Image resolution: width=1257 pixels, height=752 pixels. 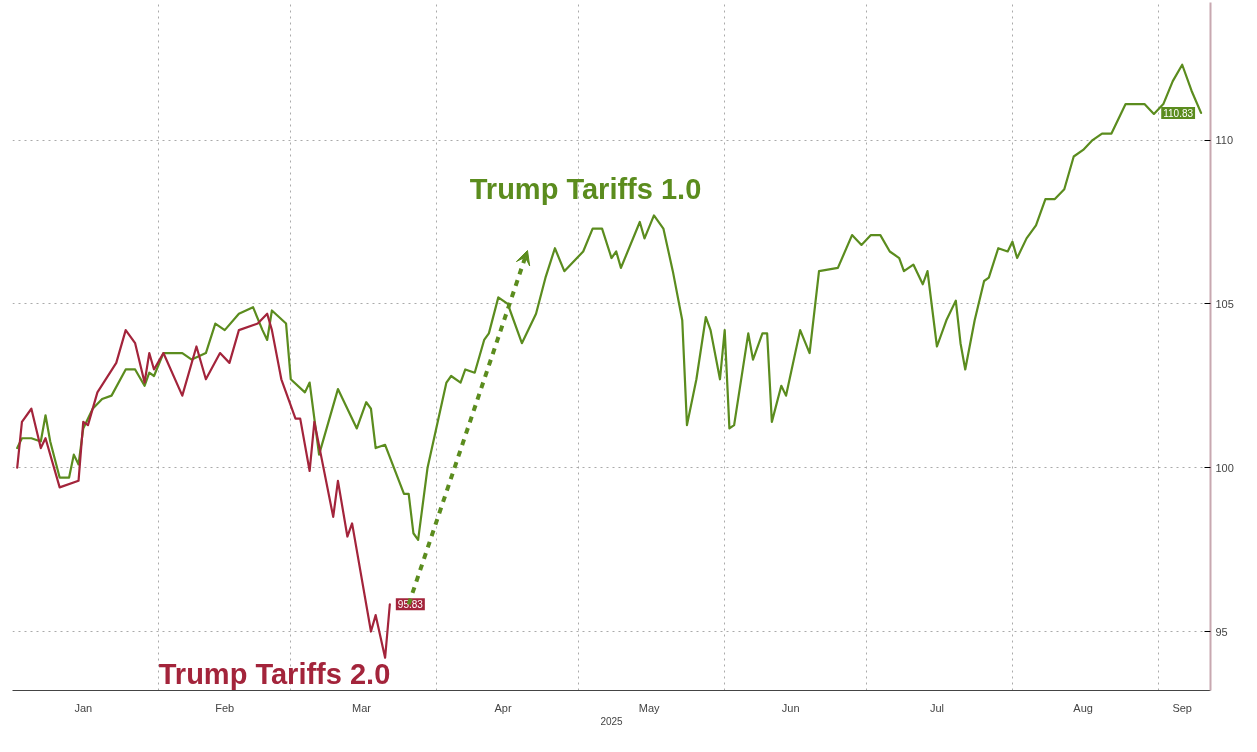 I want to click on data-label: 95.83, so click(x=410, y=605).